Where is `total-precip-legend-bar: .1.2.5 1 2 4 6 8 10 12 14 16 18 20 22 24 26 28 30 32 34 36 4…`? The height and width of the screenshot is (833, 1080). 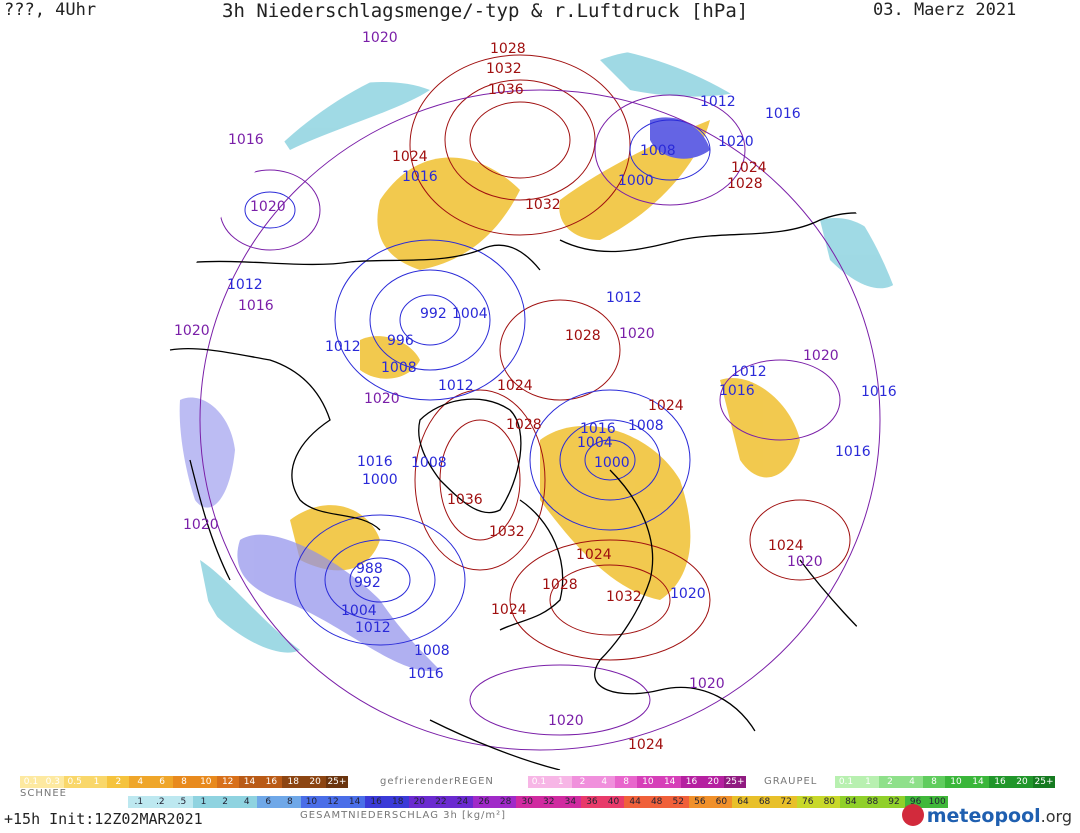
total-precip-legend-bar: .1.2.5 1 2 4 6 8 10 12 14 16 18 20 22 24 26 28 30 32 34 36 4… is located at coordinates (538, 802).